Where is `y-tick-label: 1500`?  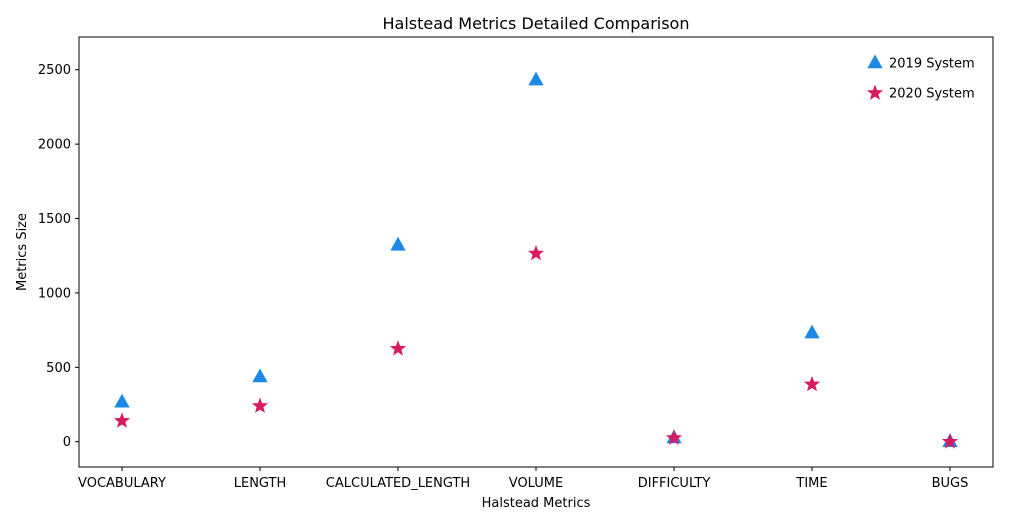
y-tick-label: 1500 is located at coordinates (54, 219).